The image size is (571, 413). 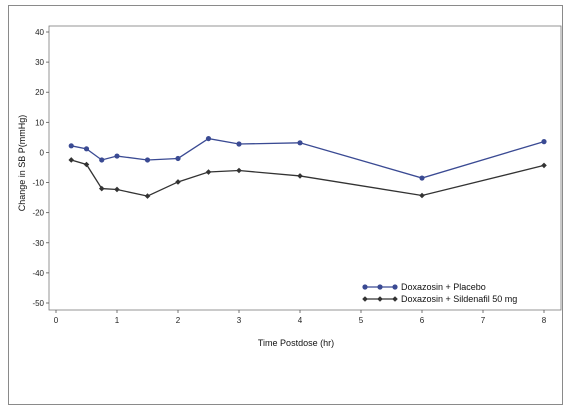 What do you see at coordinates (443, 287) in the screenshot?
I see `legend-label-1: Doxazosin + Placebo` at bounding box center [443, 287].